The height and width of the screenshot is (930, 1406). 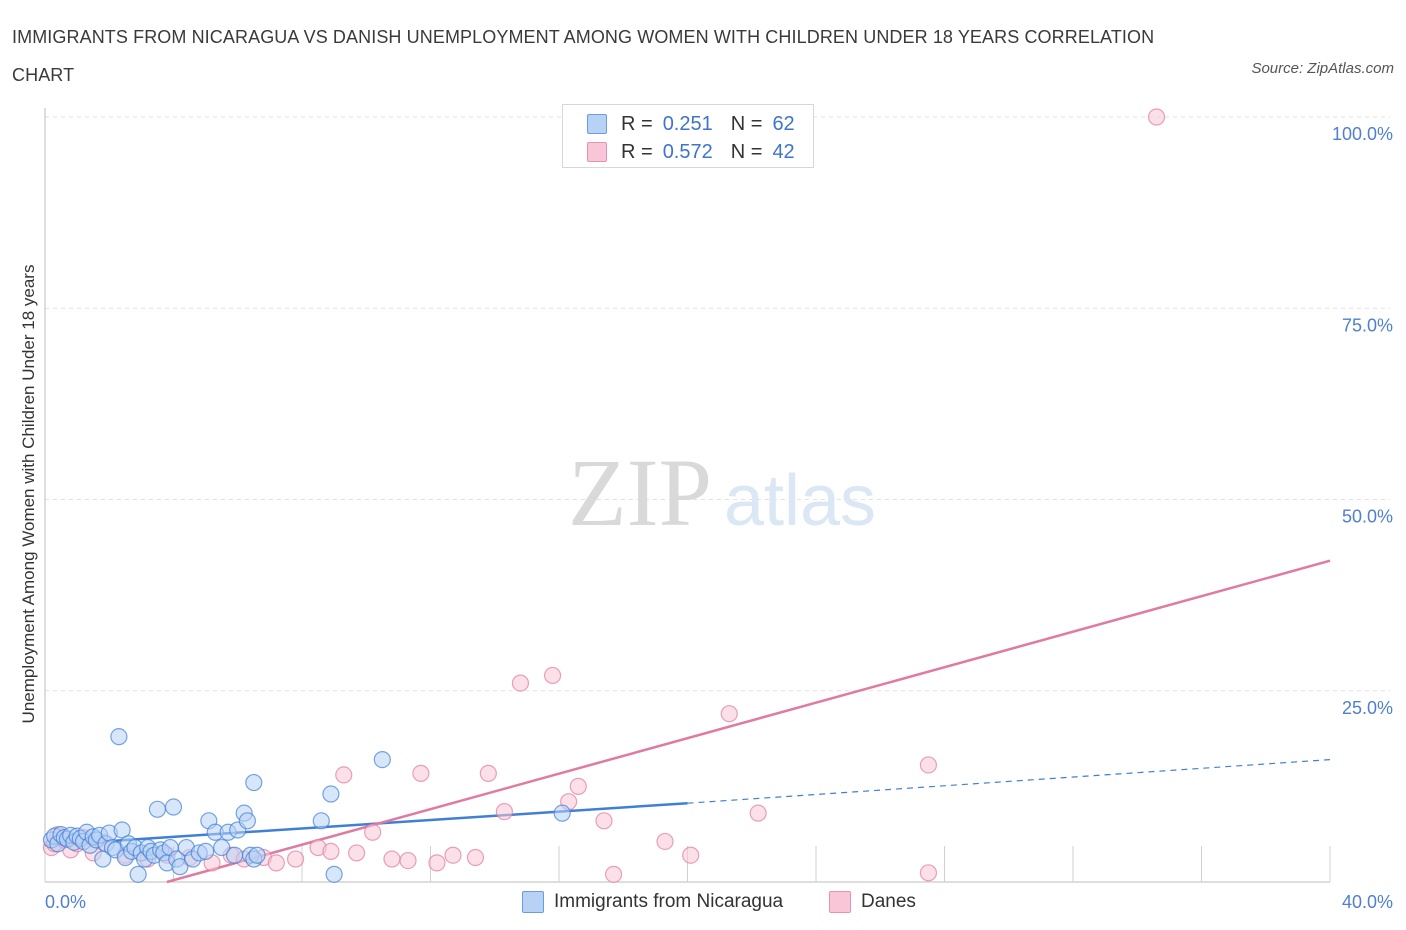 I want to click on trend-line-nicaragua-extension, so click(x=1009, y=781).